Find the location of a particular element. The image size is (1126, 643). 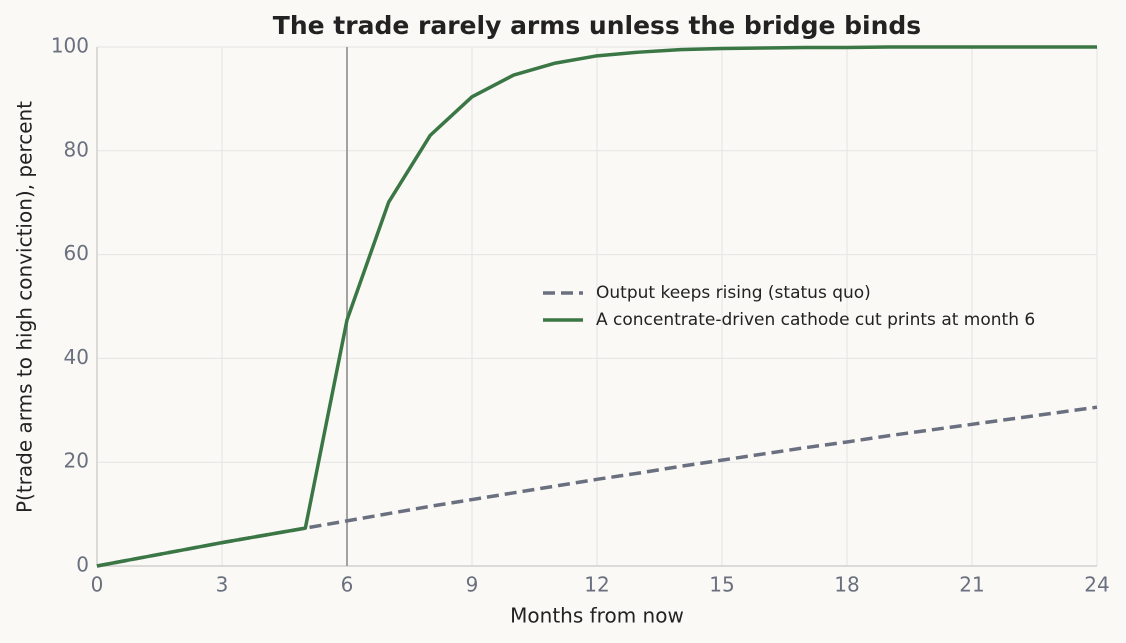

x-tick-label: 0 is located at coordinates (97, 585).